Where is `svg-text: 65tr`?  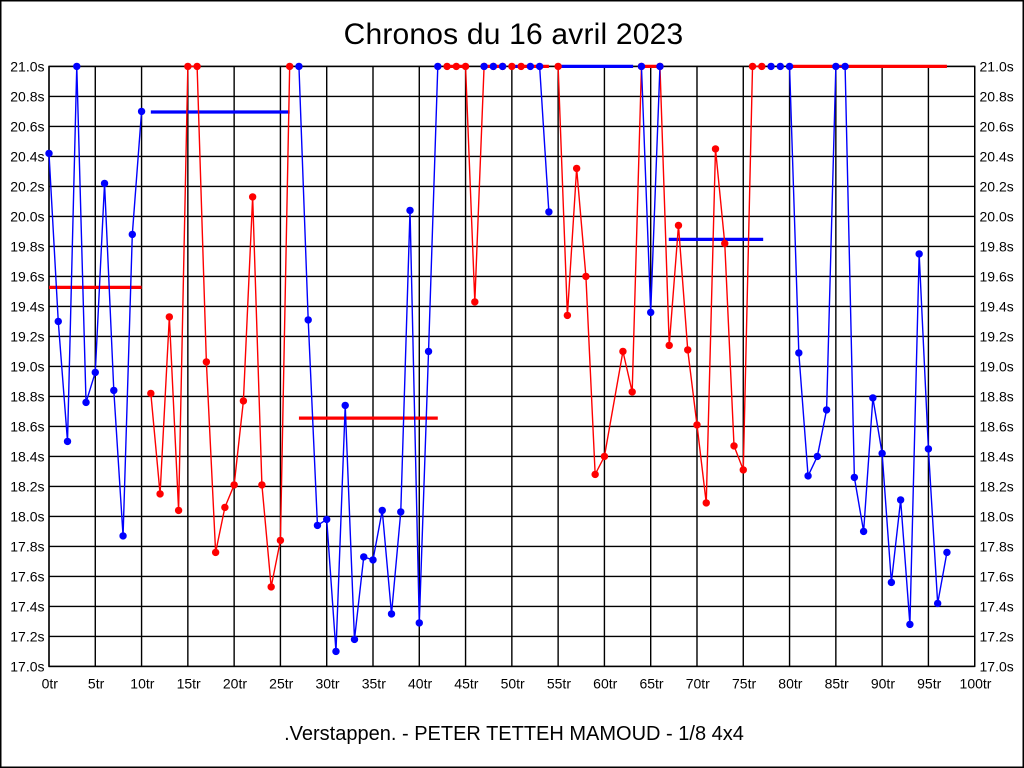 svg-text: 65tr is located at coordinates (651, 684).